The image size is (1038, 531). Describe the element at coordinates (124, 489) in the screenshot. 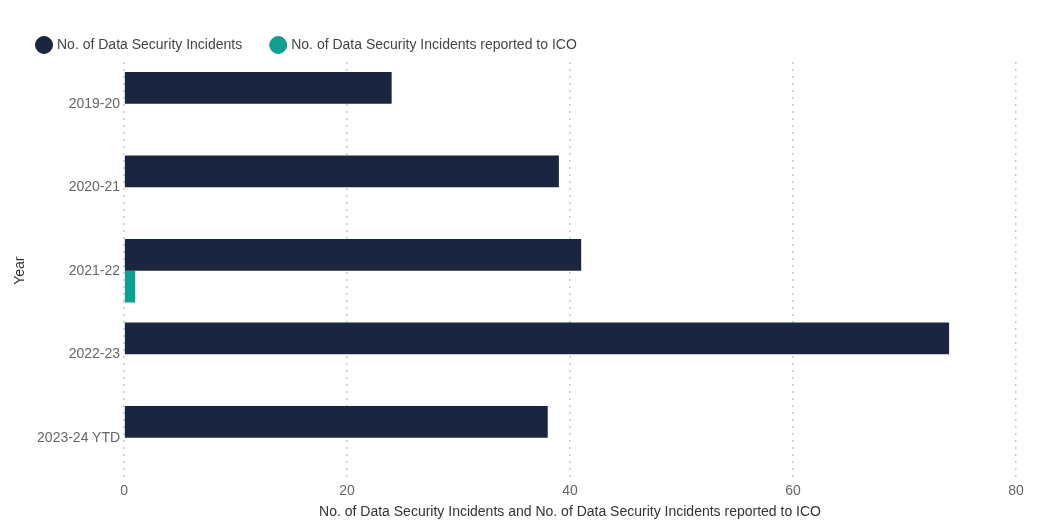

I see `x-tick-label: 0` at that location.